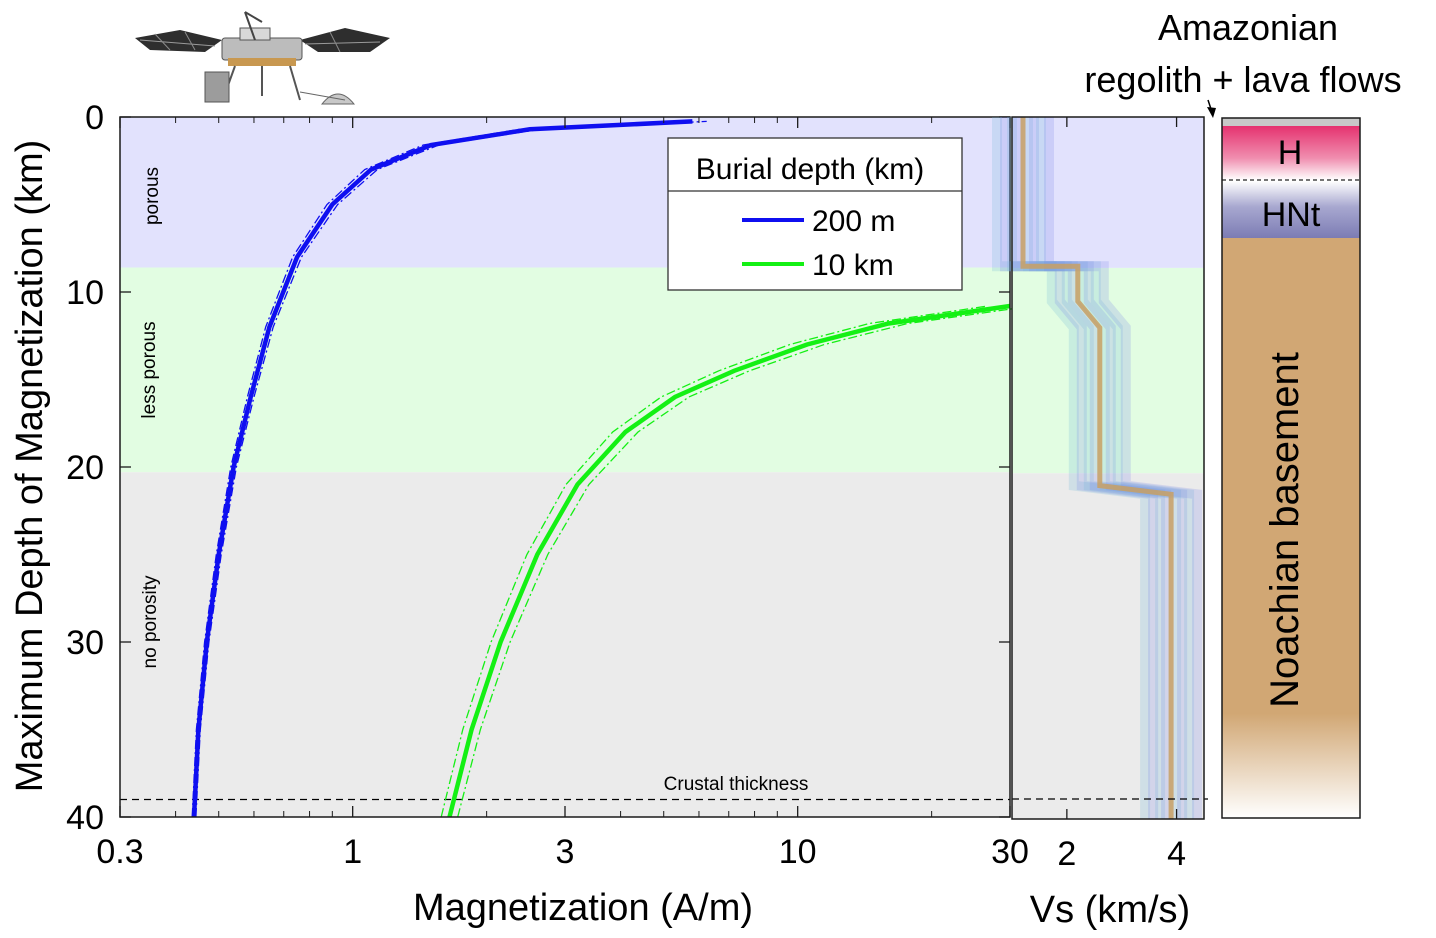  I want to click on layer-label-noachian: Noachian basement, so click(1285, 530).